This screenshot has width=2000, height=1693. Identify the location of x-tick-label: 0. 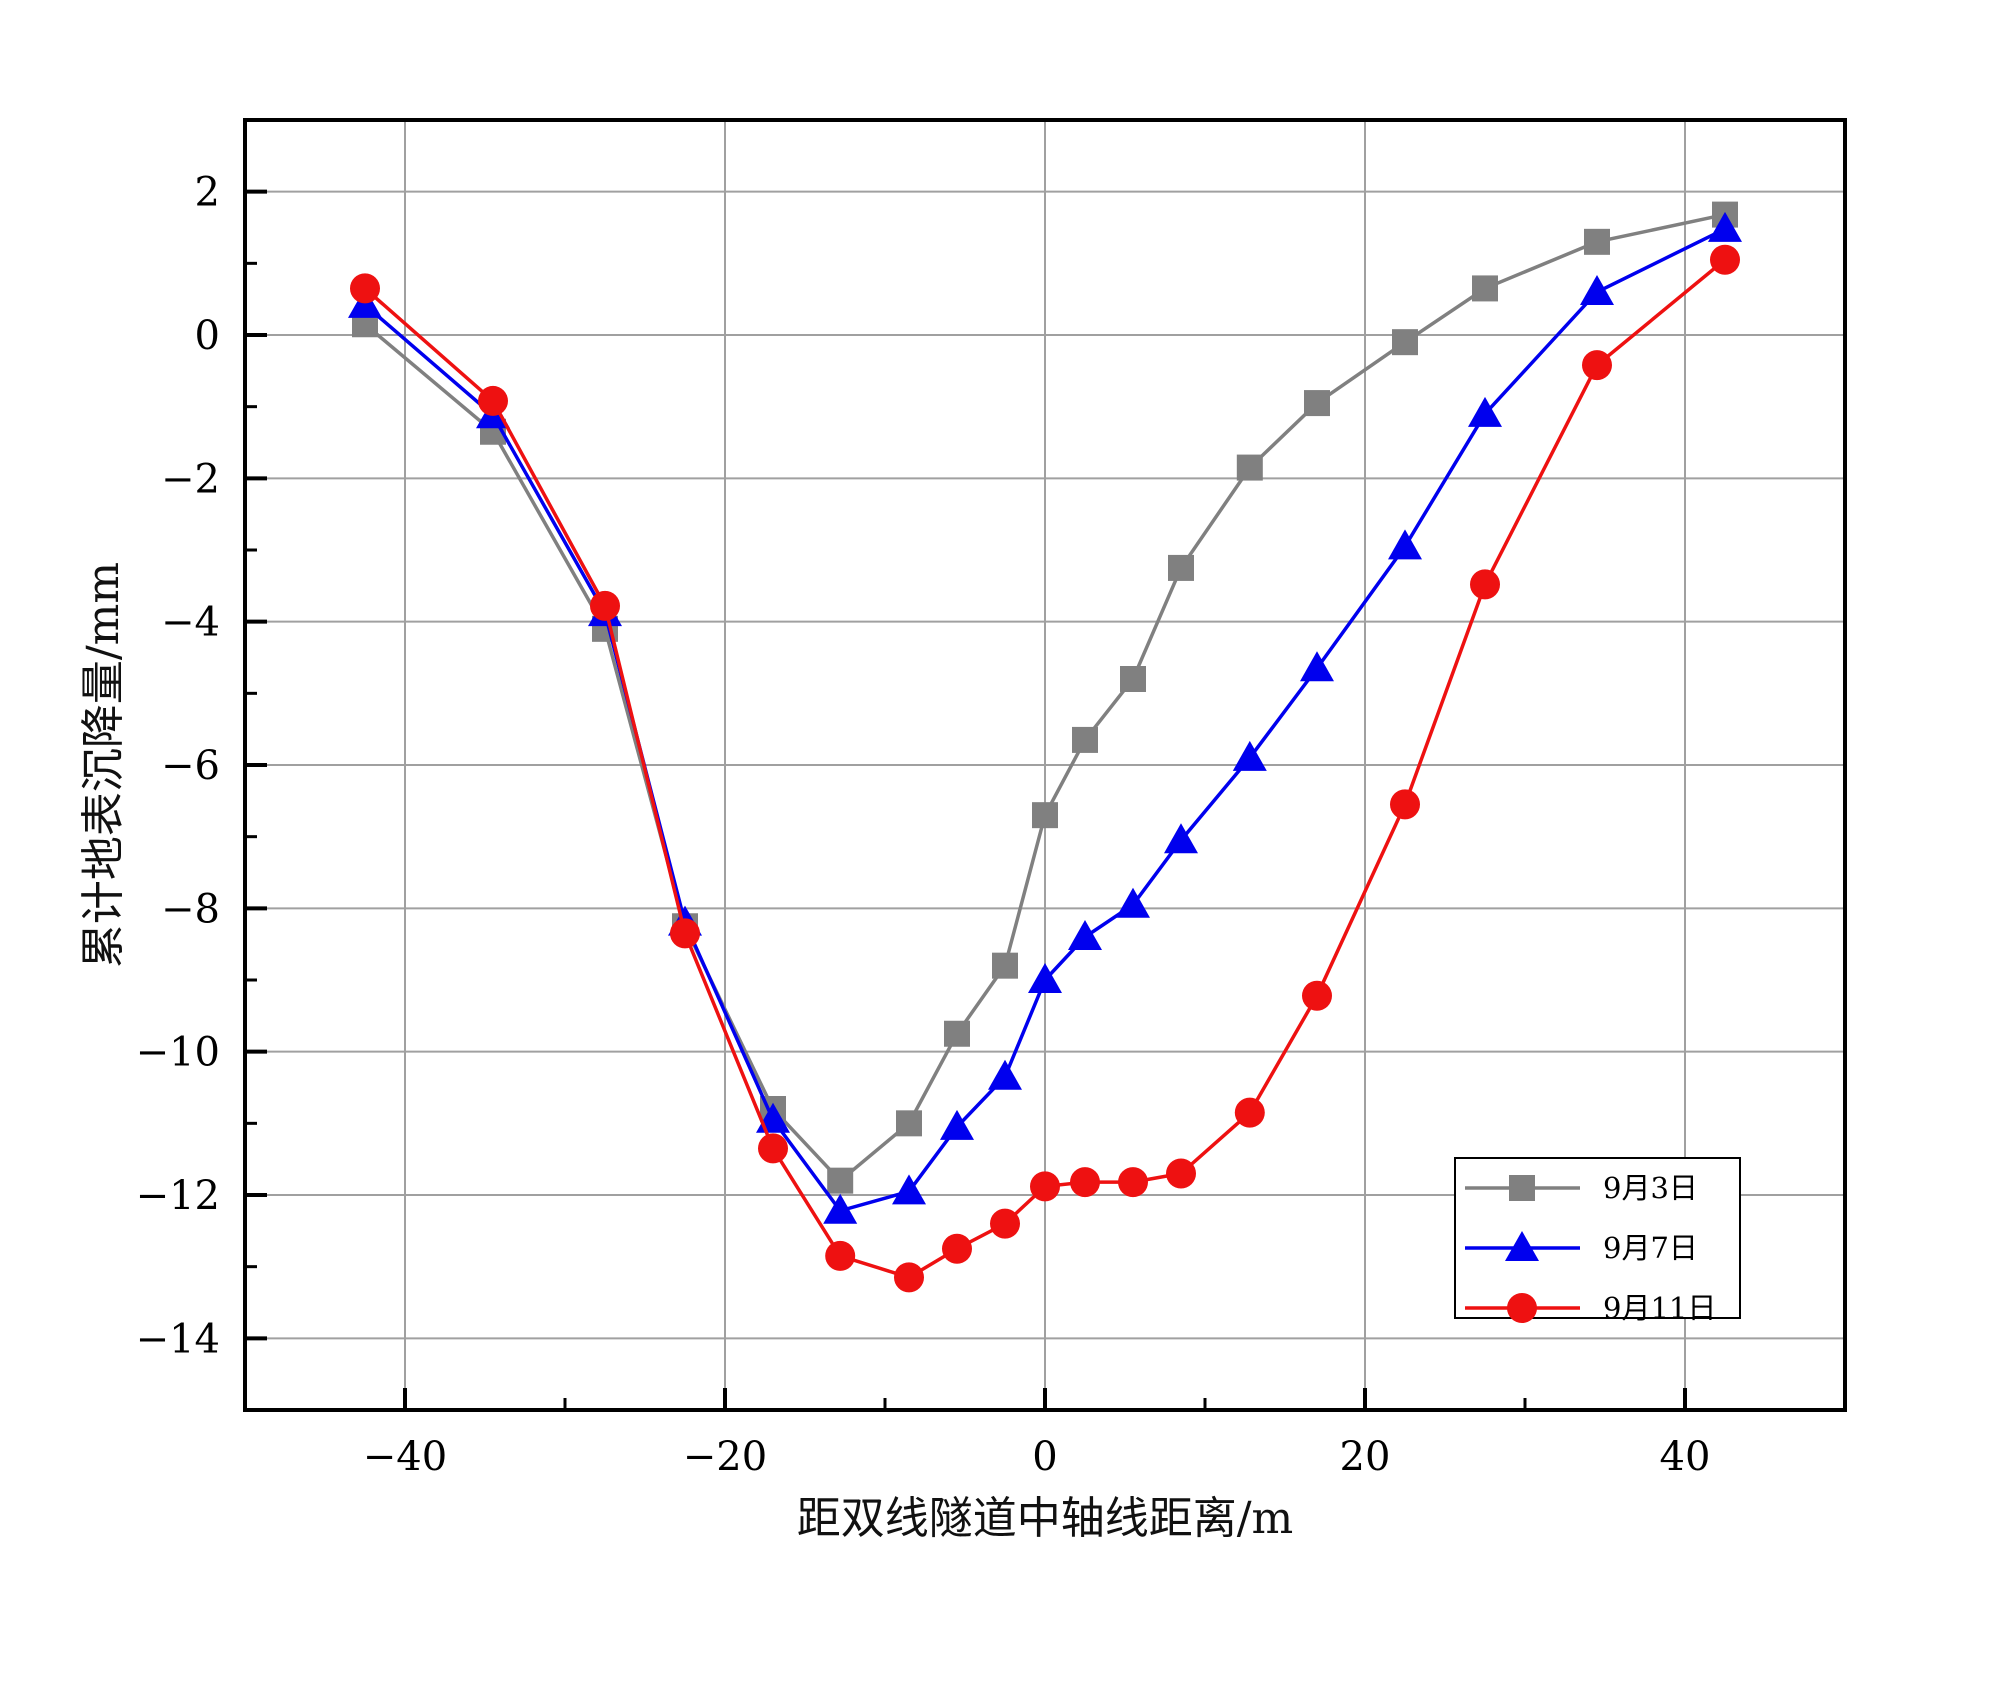
(1044, 1457).